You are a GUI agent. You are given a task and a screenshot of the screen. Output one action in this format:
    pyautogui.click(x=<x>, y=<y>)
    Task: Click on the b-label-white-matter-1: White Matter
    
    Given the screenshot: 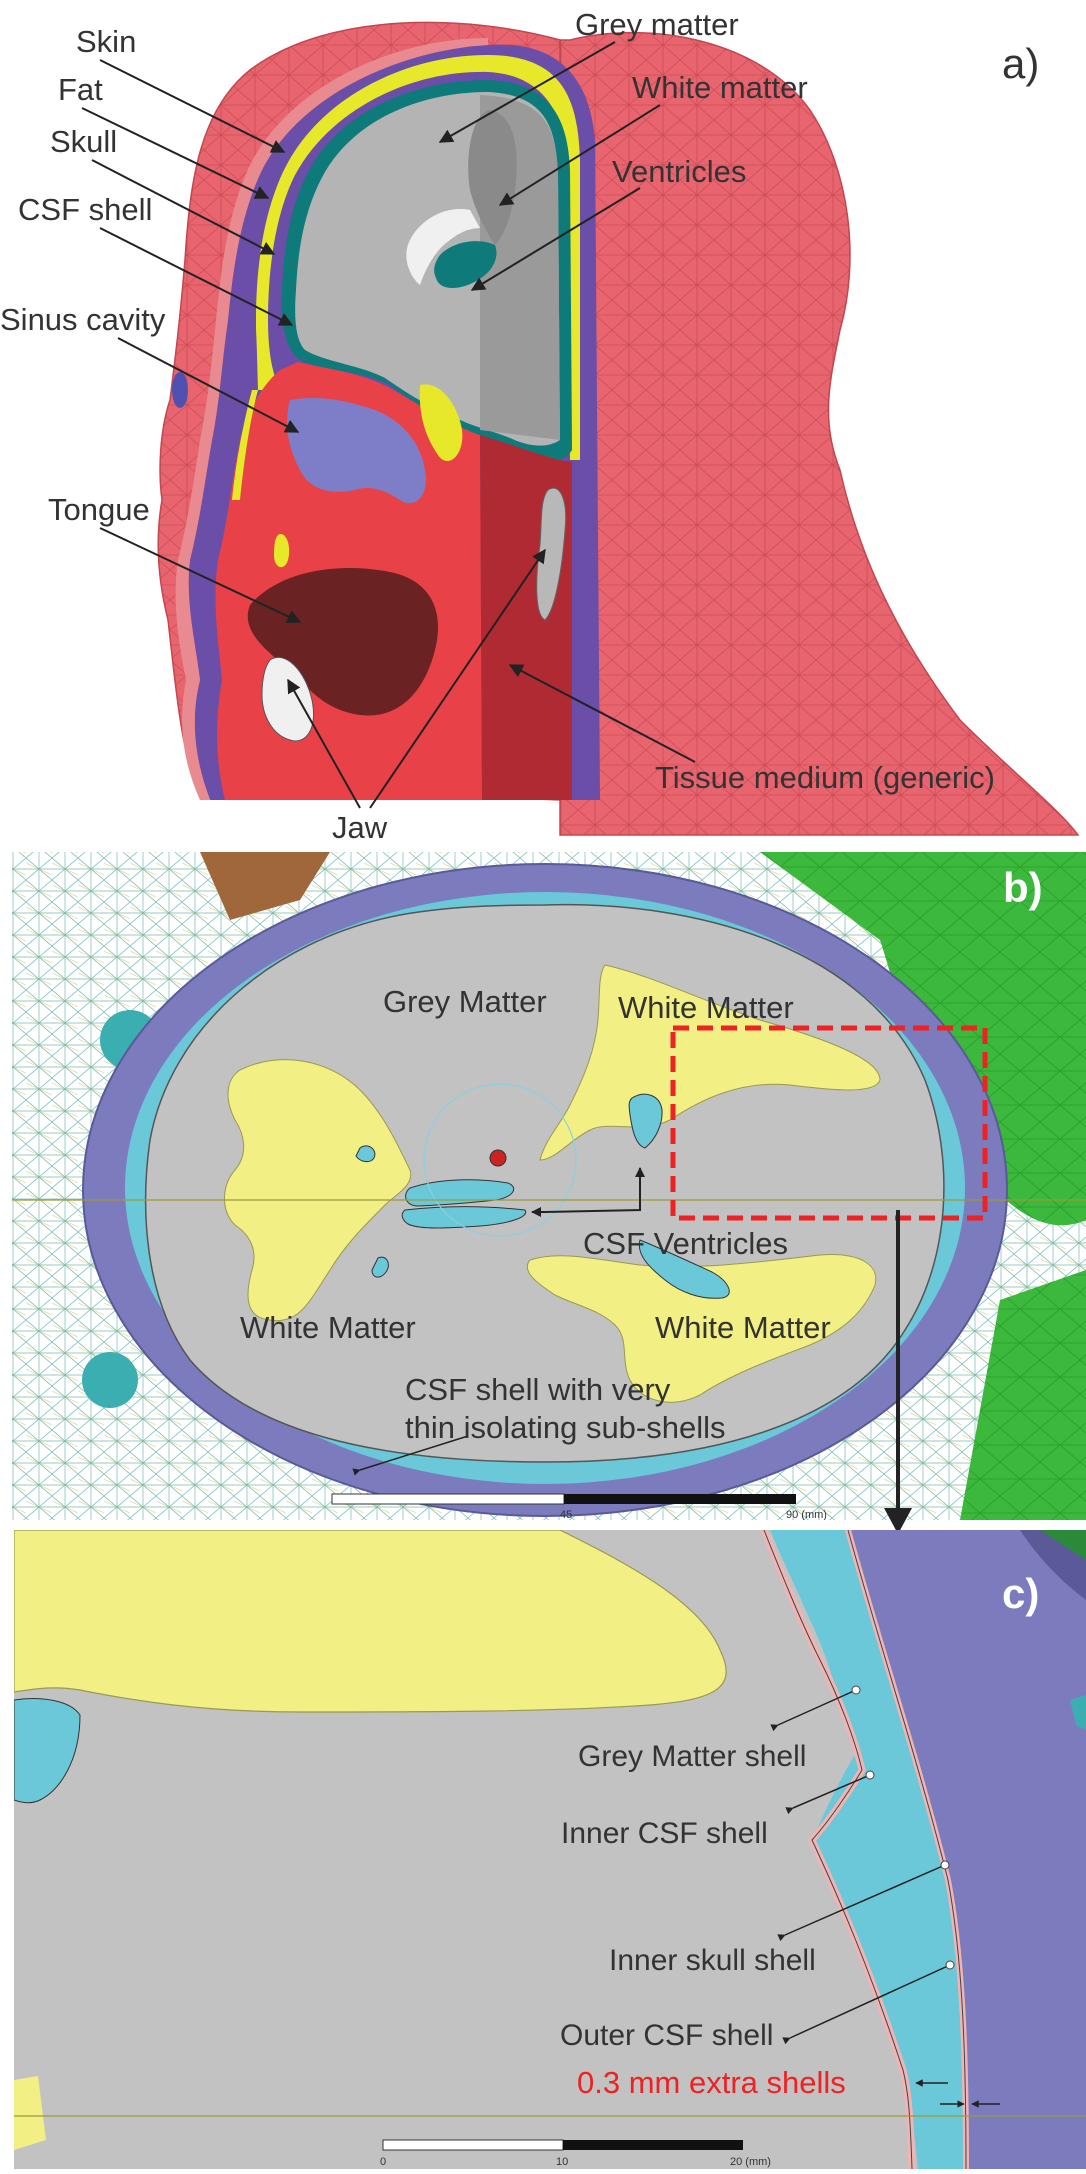 What is the action you would take?
    pyautogui.click(x=706, y=1007)
    